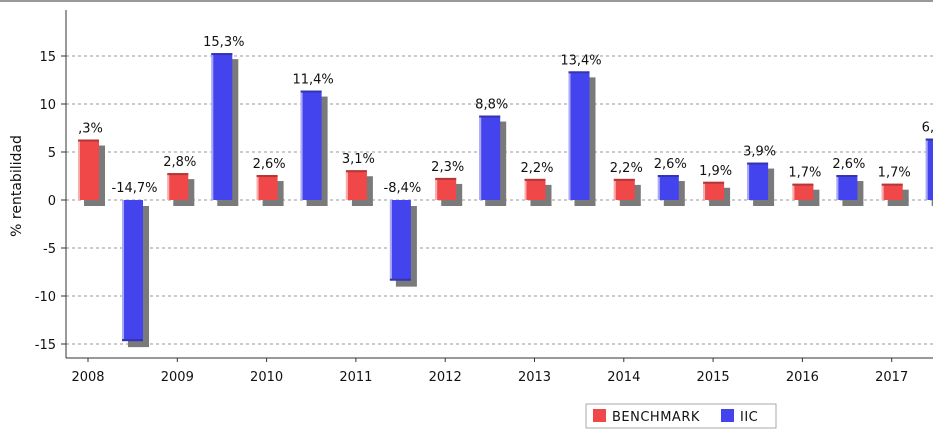 This screenshot has width=933, height=430. Describe the element at coordinates (445, 377) in the screenshot. I see `x-tick-label: 2012` at that location.